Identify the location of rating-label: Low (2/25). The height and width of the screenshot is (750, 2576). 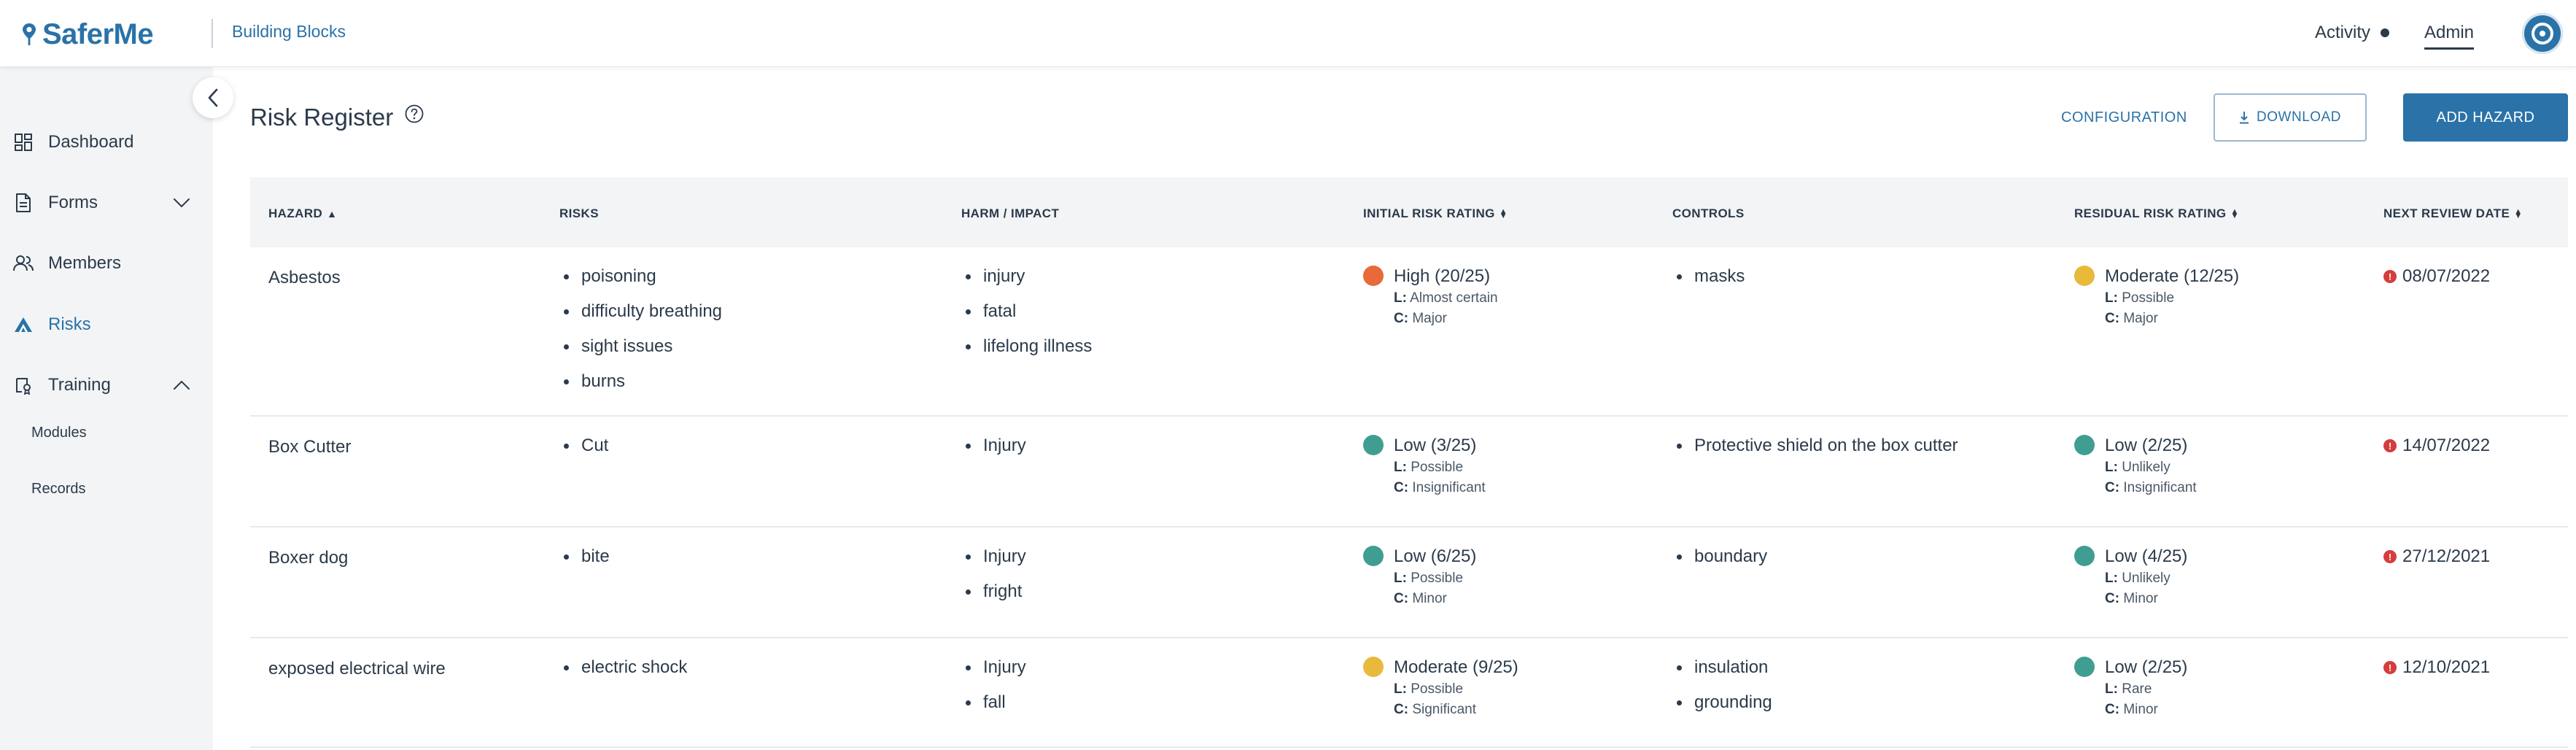
(2146, 667).